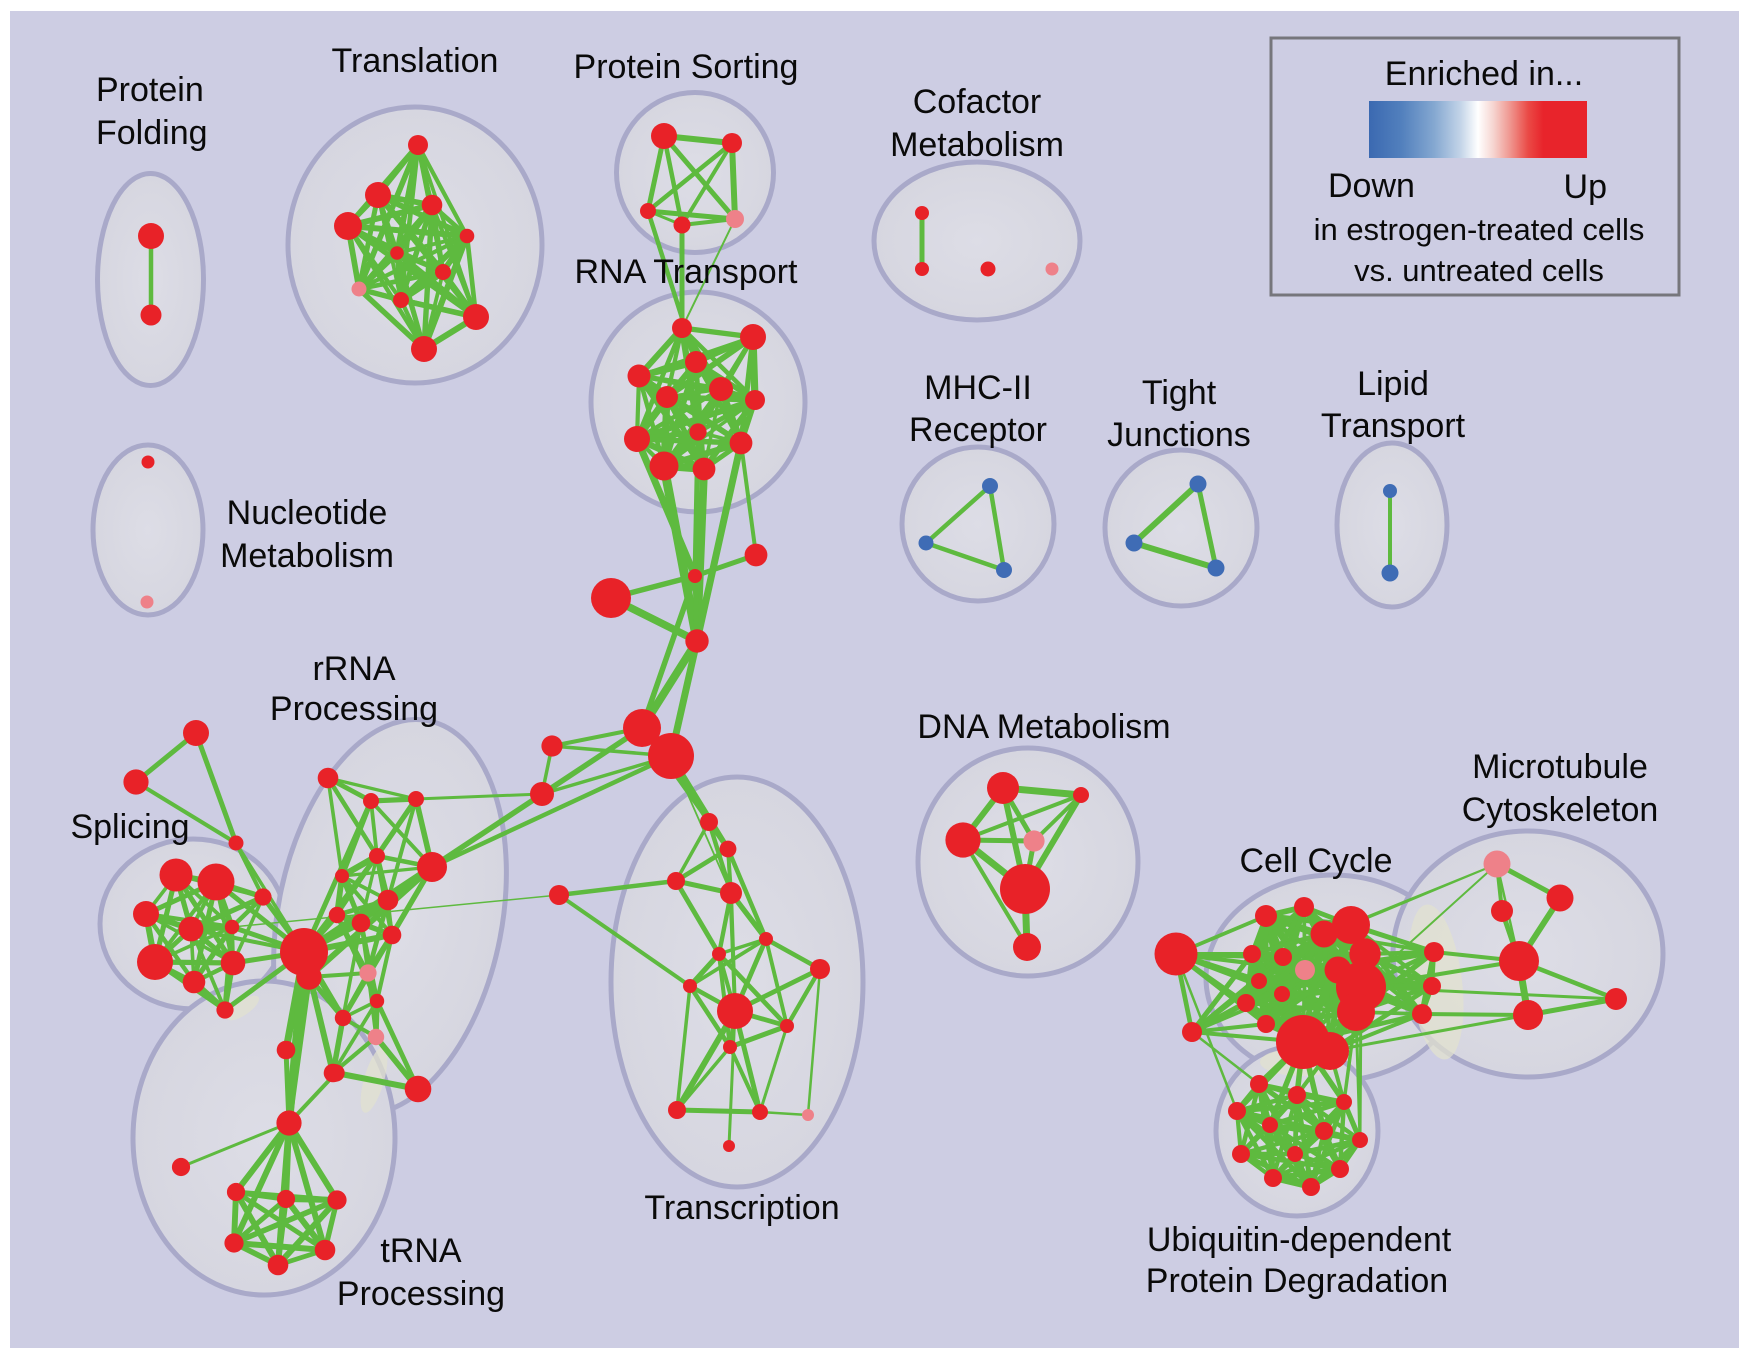 This screenshot has height=1360, width=1750. I want to click on svg-text: Transcription, so click(741, 1208).